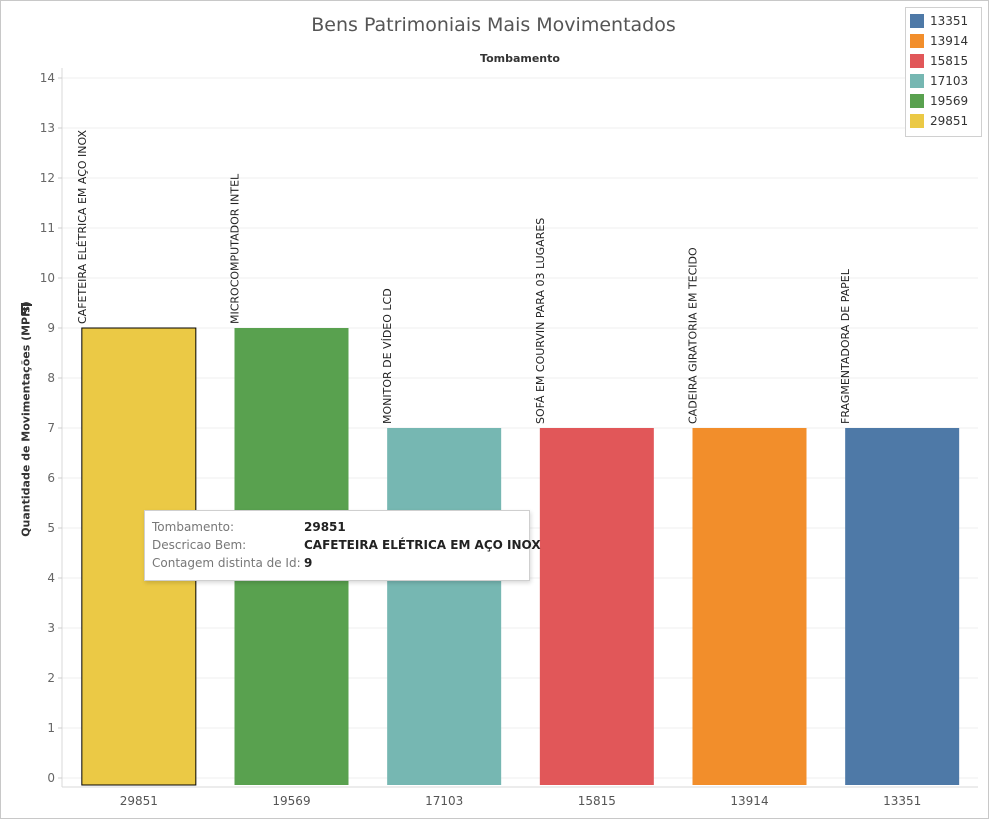  Describe the element at coordinates (291, 801) in the screenshot. I see `x-category-label: 19569` at that location.